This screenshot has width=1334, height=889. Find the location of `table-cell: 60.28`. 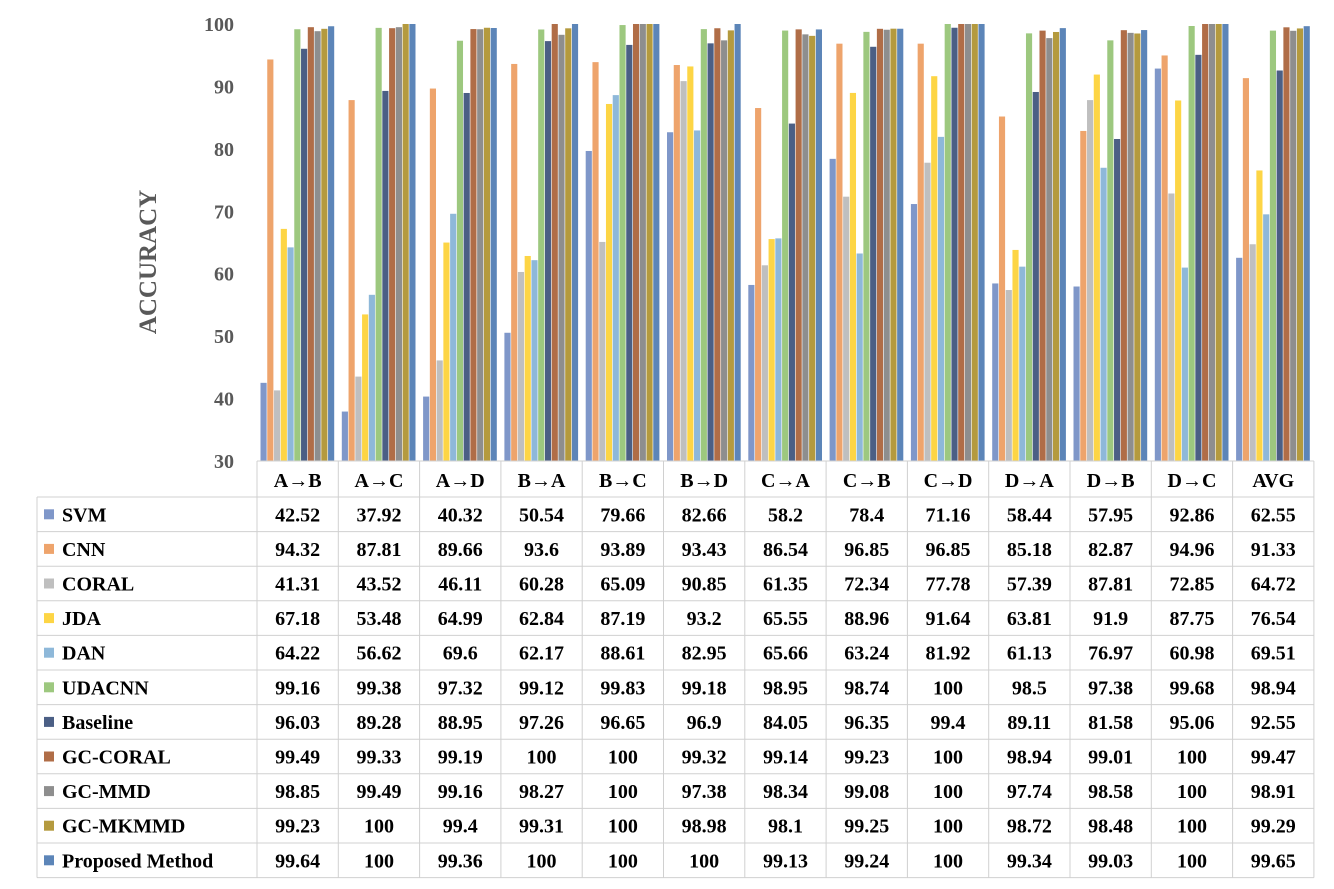

table-cell: 60.28 is located at coordinates (541, 585).